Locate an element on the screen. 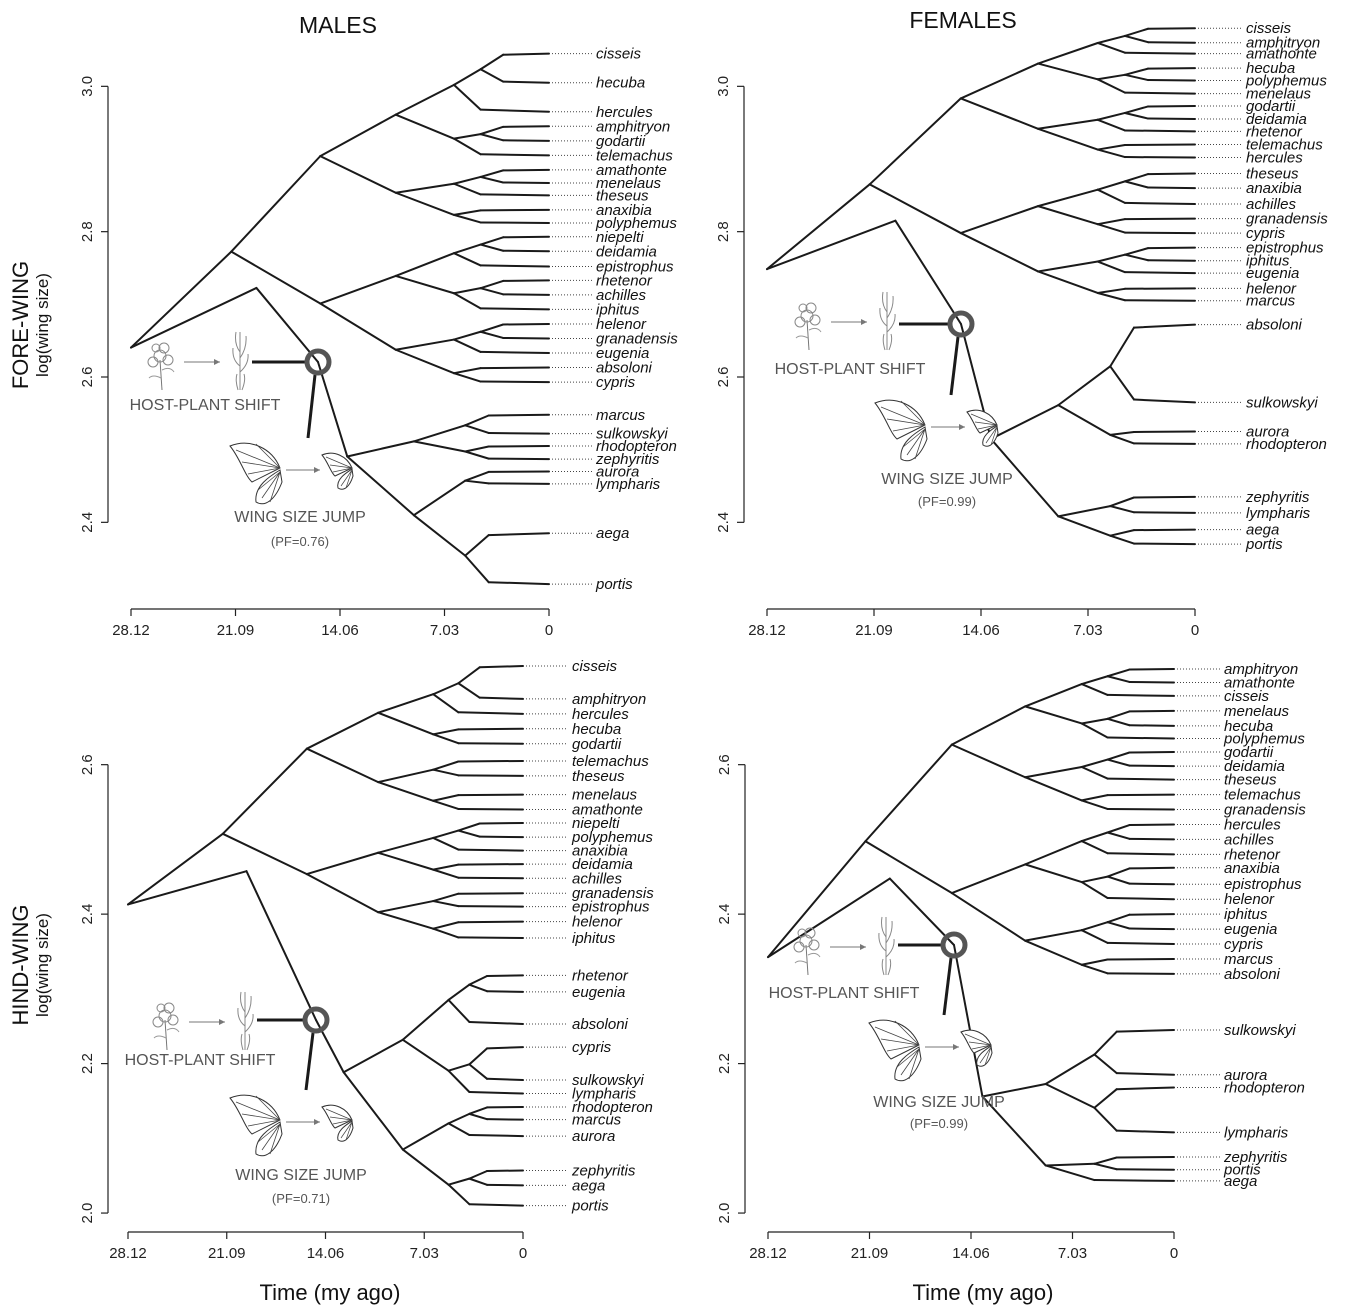  tip-label: menelaus is located at coordinates (1279, 94).